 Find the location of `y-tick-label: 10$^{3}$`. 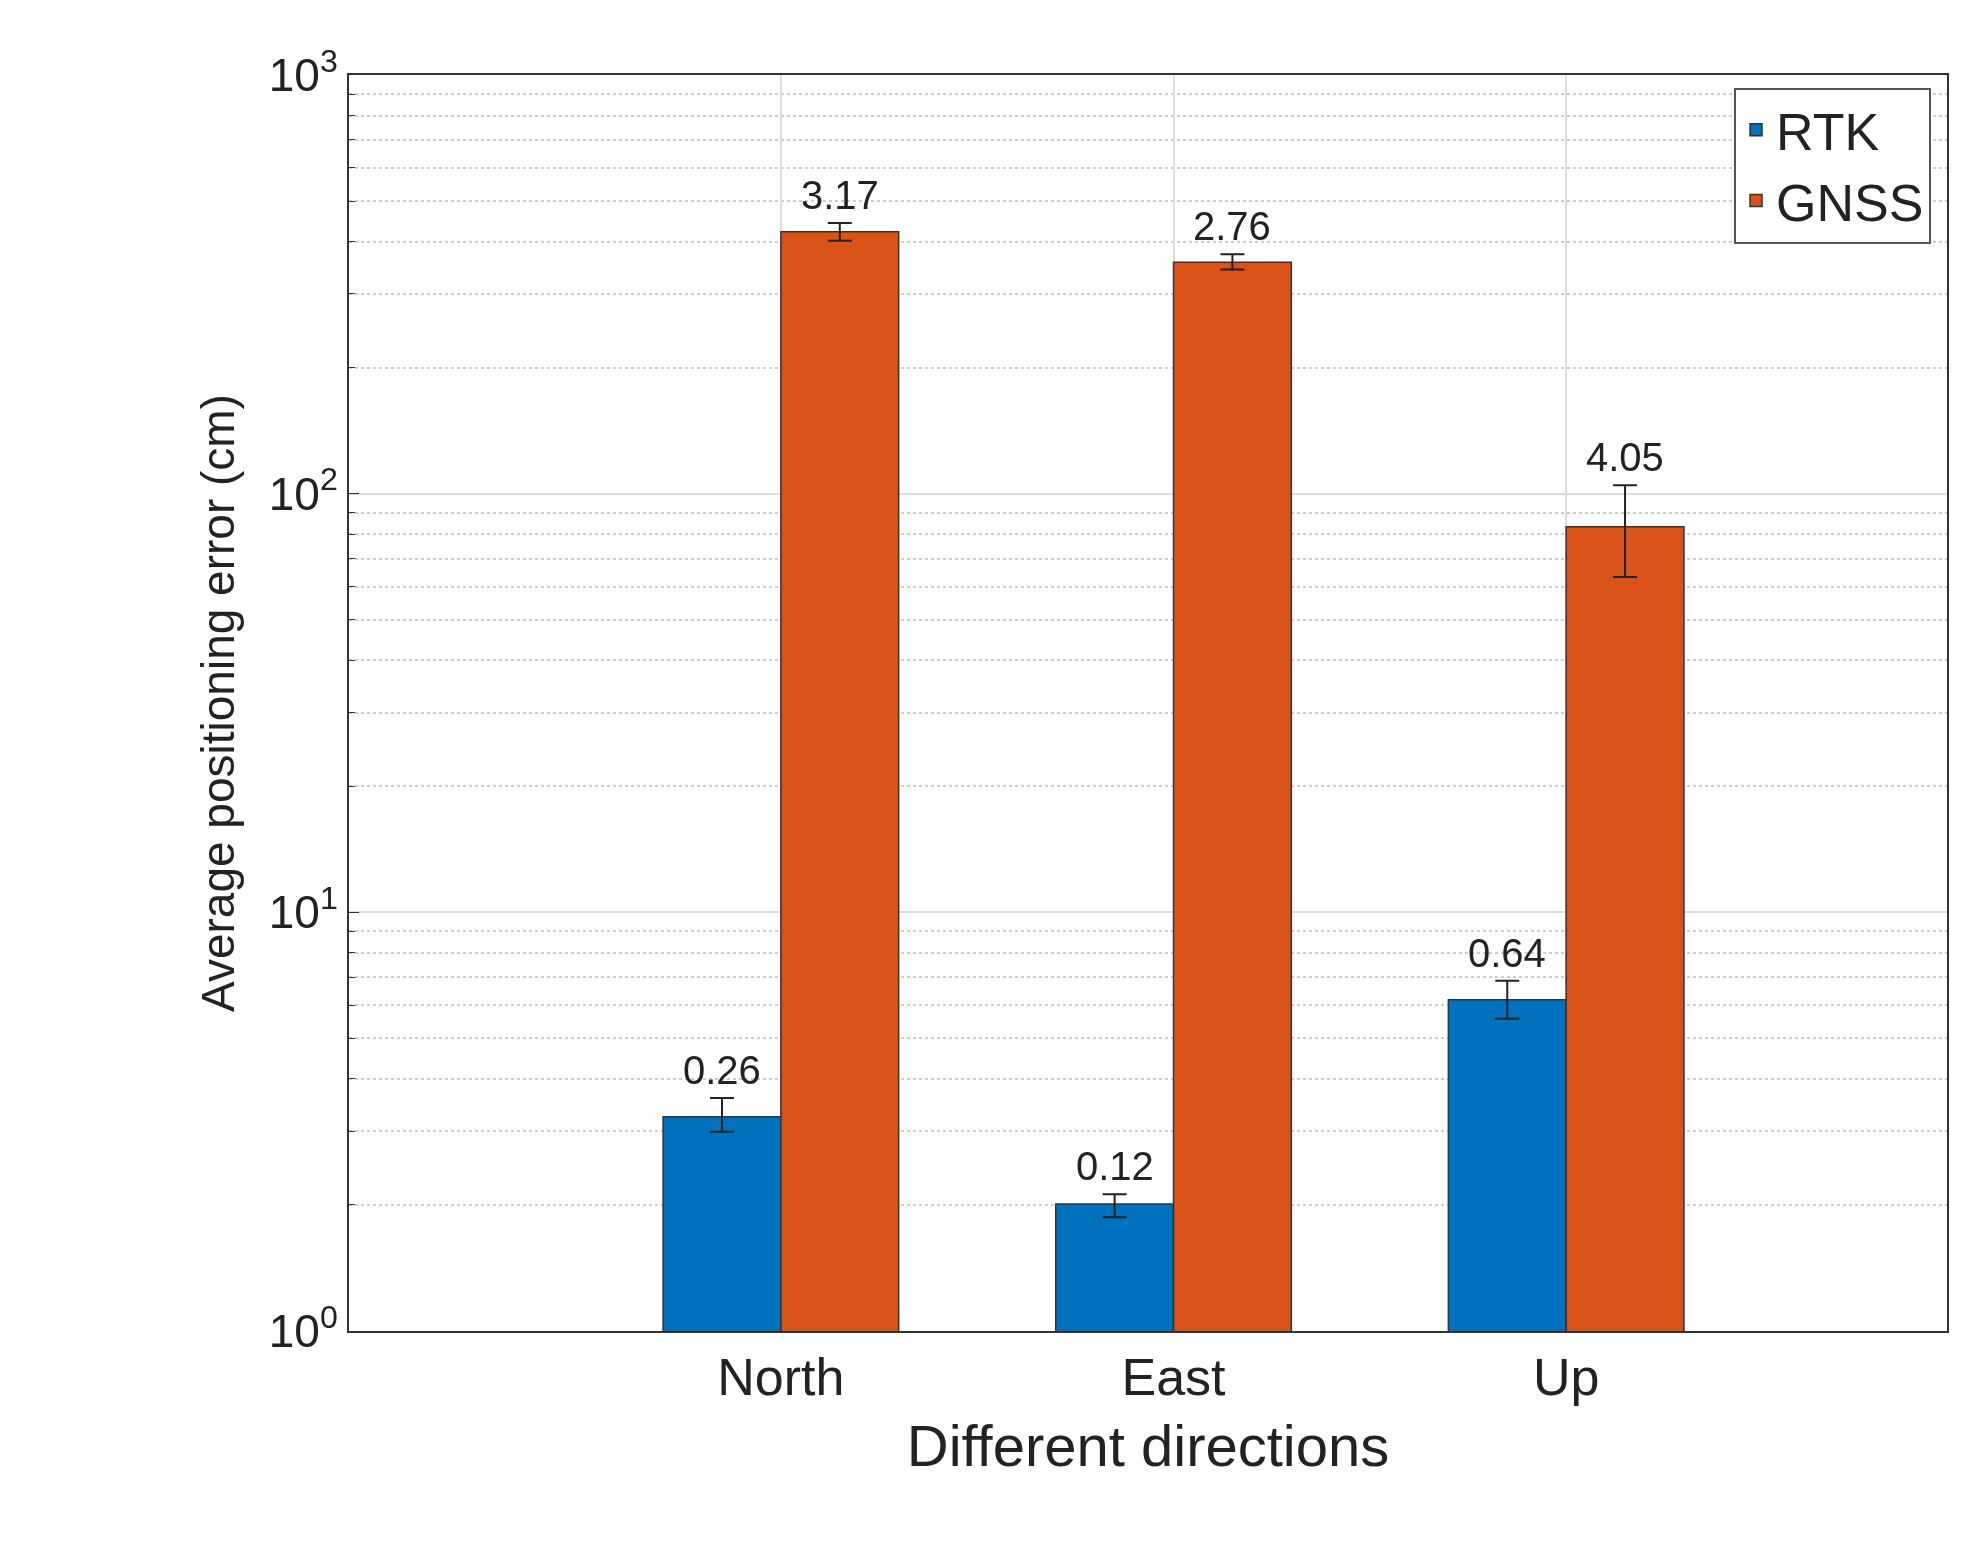

y-tick-label: 10$^{3}$ is located at coordinates (303, 72).